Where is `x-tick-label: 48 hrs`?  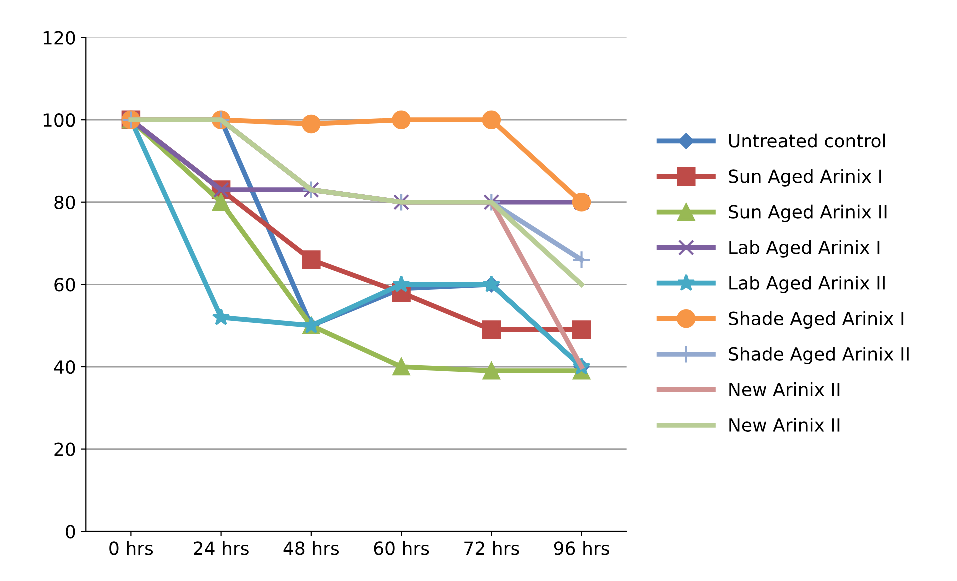
x-tick-label: 48 hrs is located at coordinates (312, 548).